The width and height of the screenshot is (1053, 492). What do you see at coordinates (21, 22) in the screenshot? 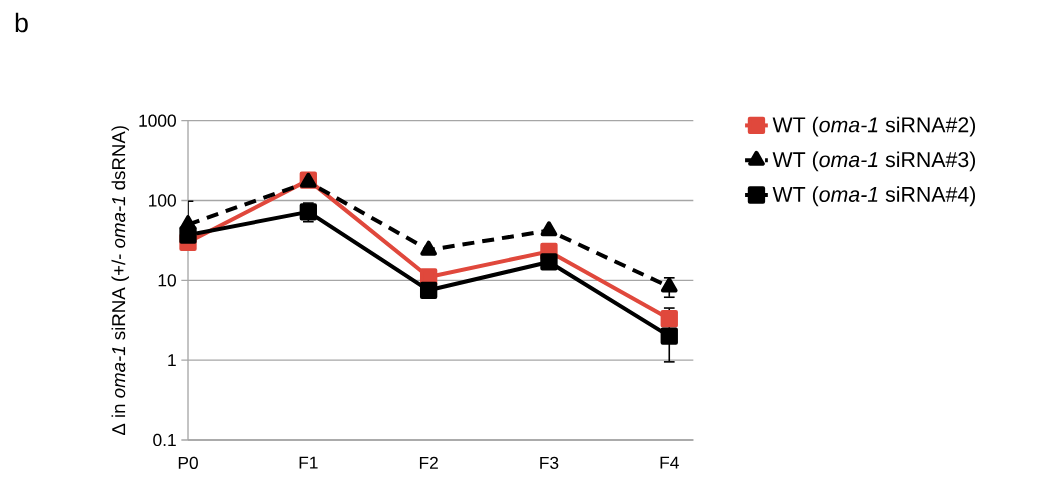
I see `text: b` at bounding box center [21, 22].